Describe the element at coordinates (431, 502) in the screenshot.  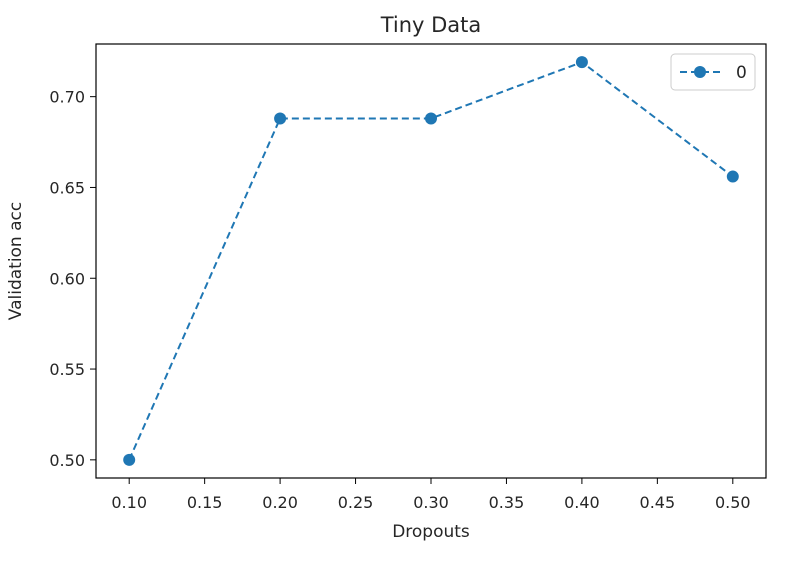
I see `x-tick-label: 0.30` at that location.